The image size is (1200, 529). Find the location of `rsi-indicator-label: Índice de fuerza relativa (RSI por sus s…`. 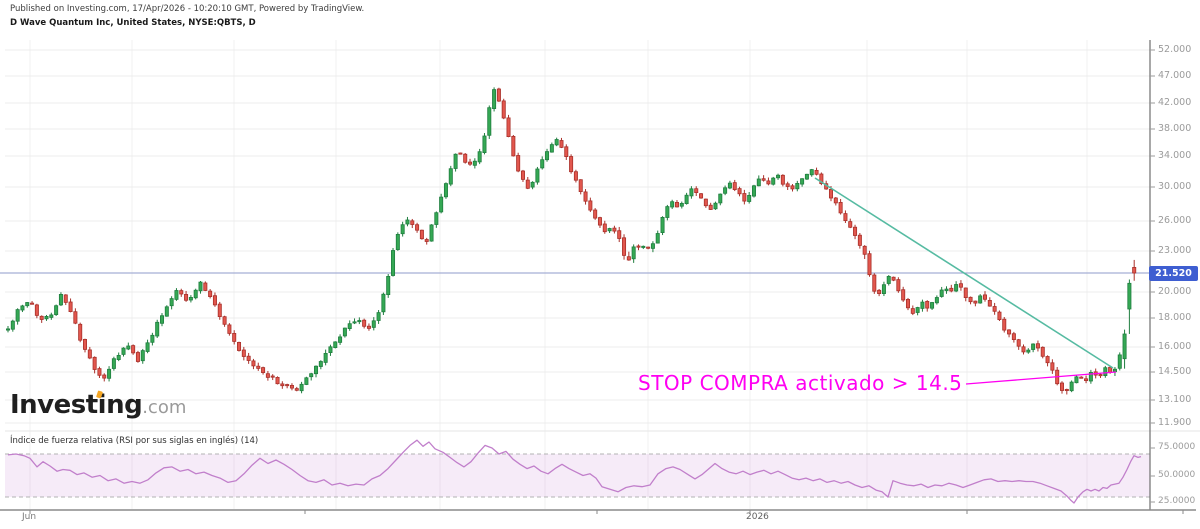

rsi-indicator-label: Índice de fuerza relativa (RSI por sus s… is located at coordinates (134, 441).